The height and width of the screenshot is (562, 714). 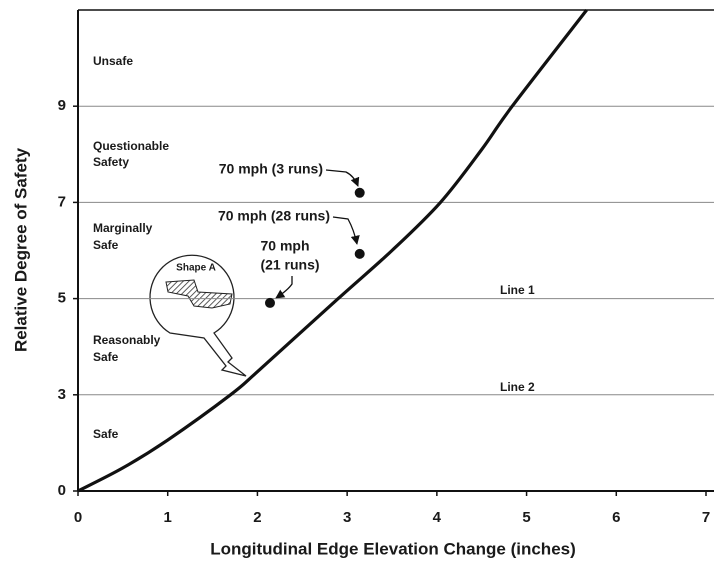 I want to click on y-tick-label: 7, so click(x=62, y=201).